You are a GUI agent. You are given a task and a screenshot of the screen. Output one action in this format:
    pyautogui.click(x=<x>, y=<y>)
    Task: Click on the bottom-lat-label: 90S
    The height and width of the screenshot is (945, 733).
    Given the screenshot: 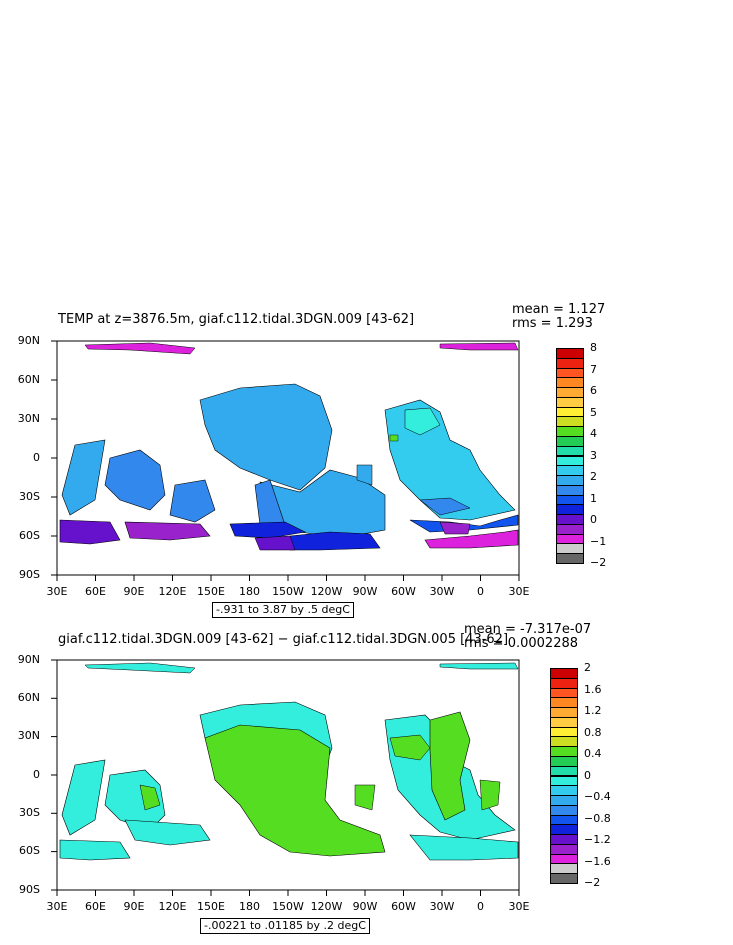 What is the action you would take?
    pyautogui.click(x=29, y=889)
    